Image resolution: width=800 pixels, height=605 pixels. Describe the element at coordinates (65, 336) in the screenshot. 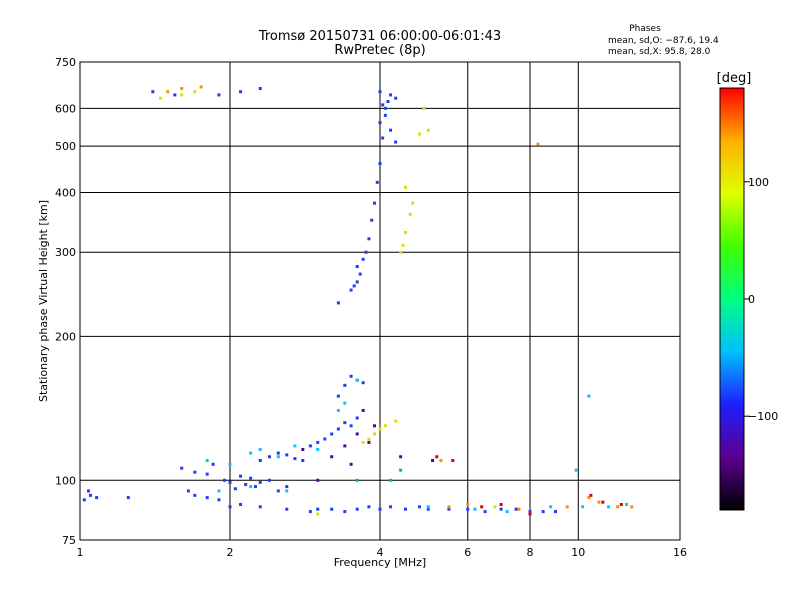

I see `y-tick-label: 200` at that location.